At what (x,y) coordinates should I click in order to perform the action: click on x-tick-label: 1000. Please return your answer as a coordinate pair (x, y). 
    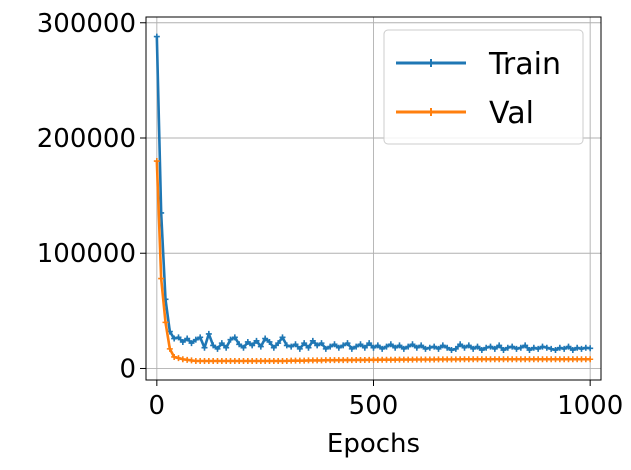
    Looking at the image, I should click on (590, 406).